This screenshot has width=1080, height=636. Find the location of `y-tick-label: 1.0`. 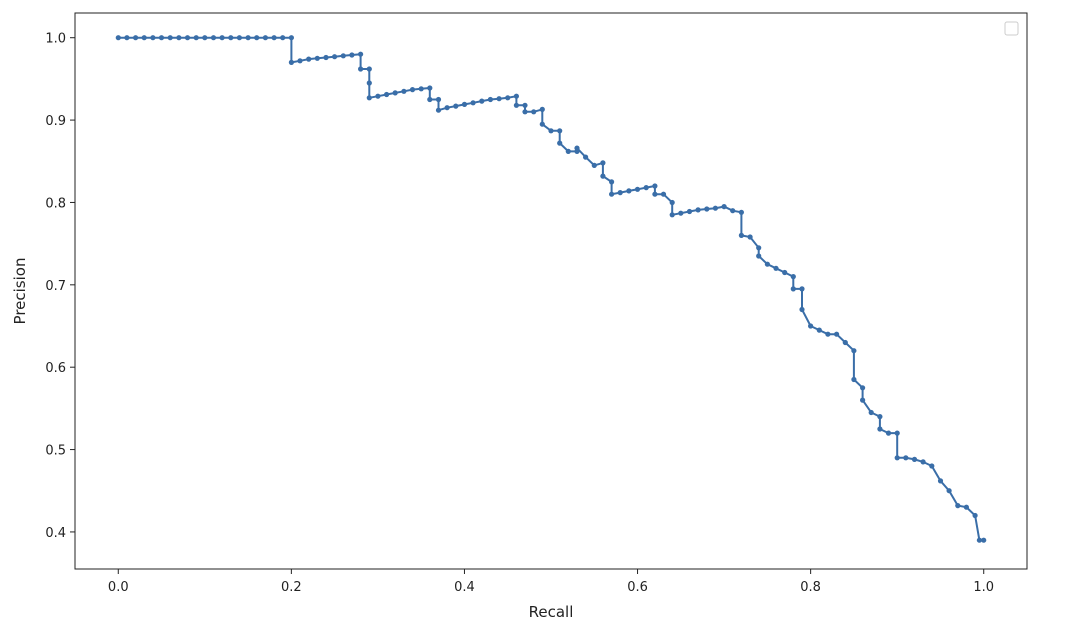

y-tick-label: 1.0 is located at coordinates (55, 39).